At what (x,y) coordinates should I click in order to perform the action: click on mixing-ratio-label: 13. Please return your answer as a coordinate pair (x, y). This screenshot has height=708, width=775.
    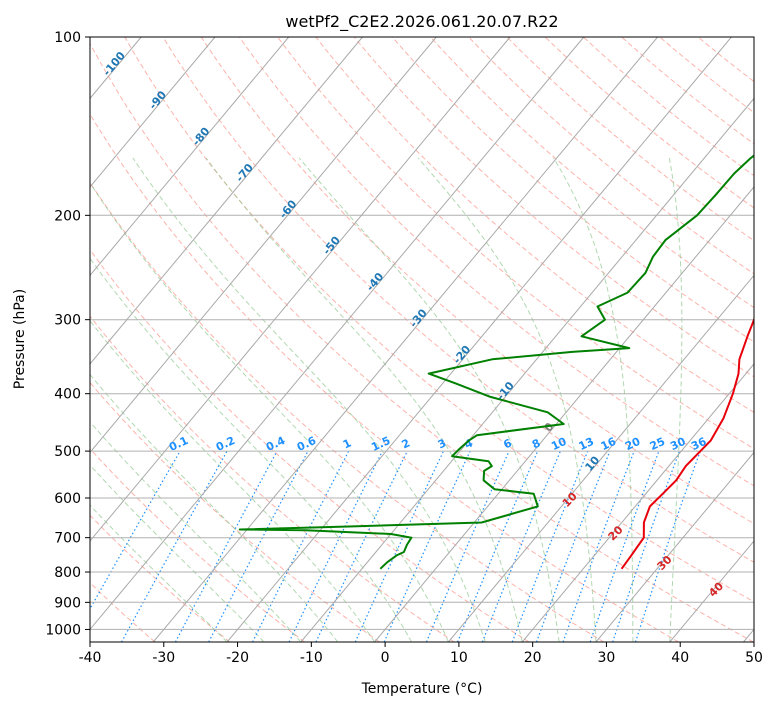
    Looking at the image, I should click on (586, 444).